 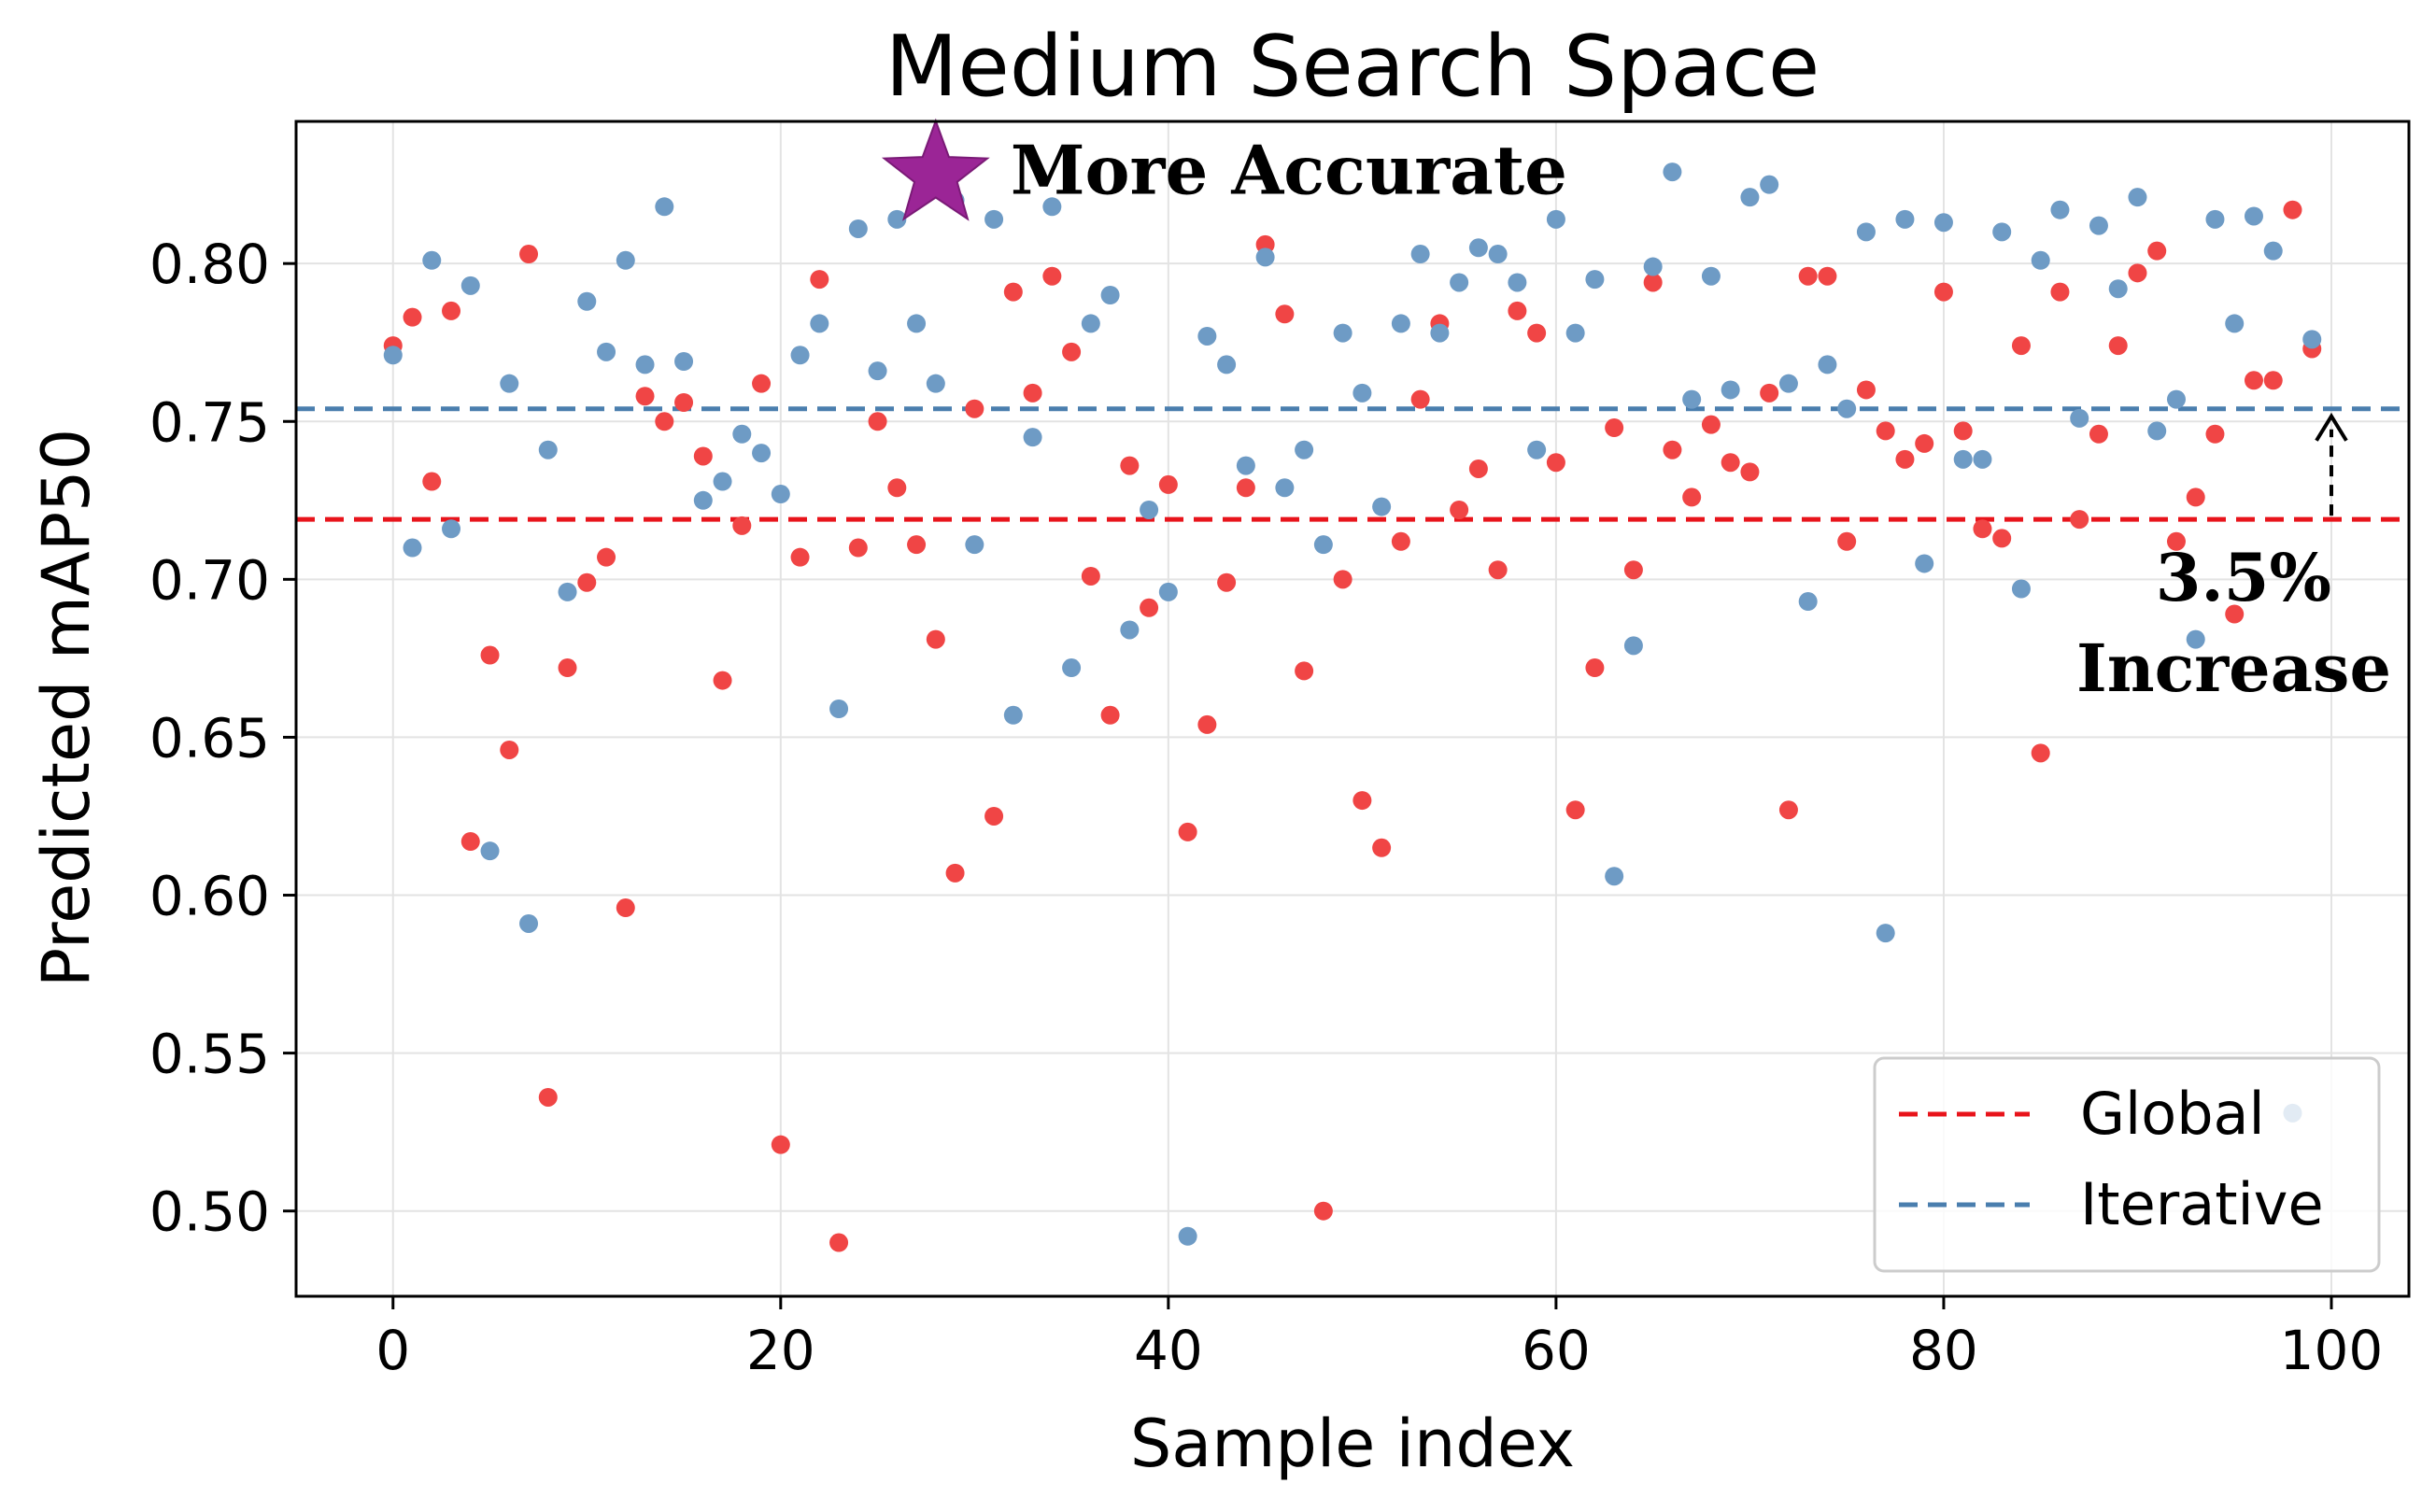 What do you see at coordinates (936, 170) in the screenshot?
I see `star-icon` at bounding box center [936, 170].